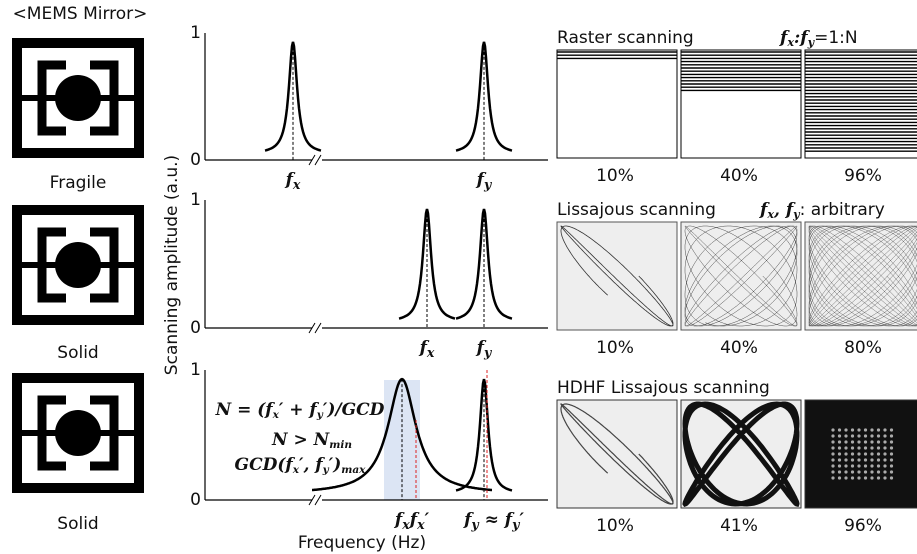  What do you see at coordinates (340, 445) in the screenshot?
I see `text-piece: min` at bounding box center [340, 445].